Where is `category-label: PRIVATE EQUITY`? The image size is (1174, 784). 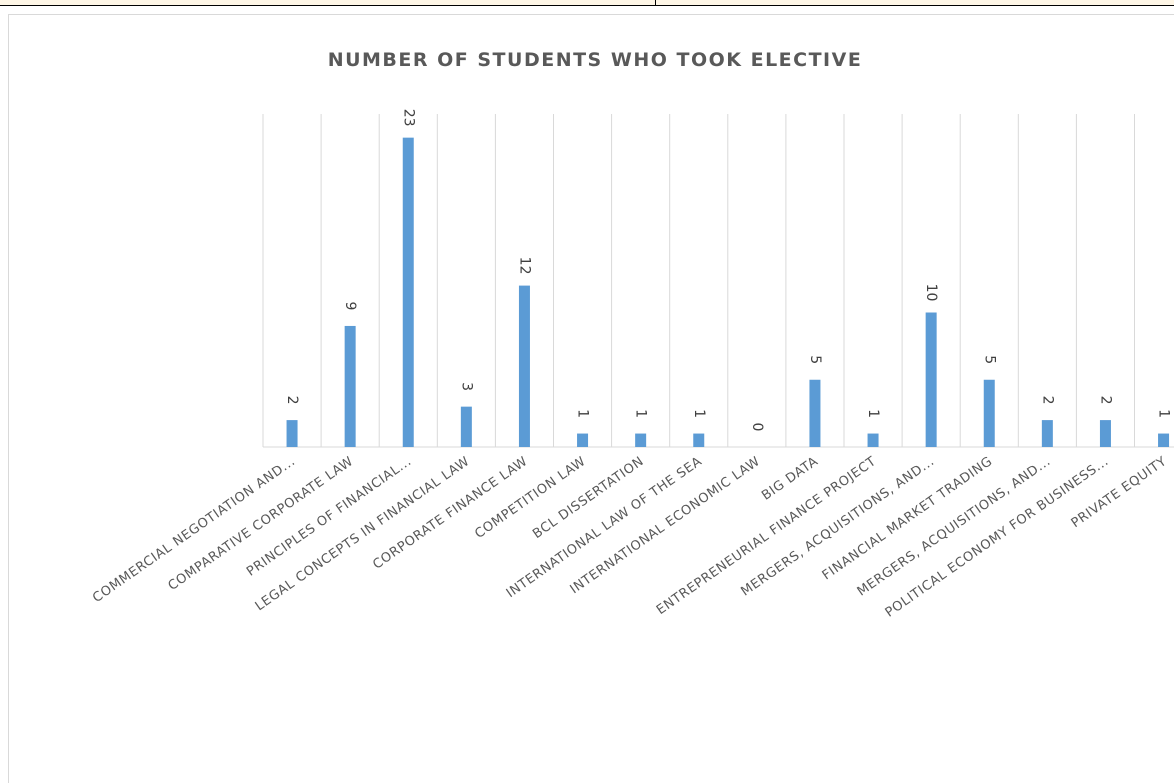
category-label: PRIVATE EQUITY is located at coordinates (1119, 492).